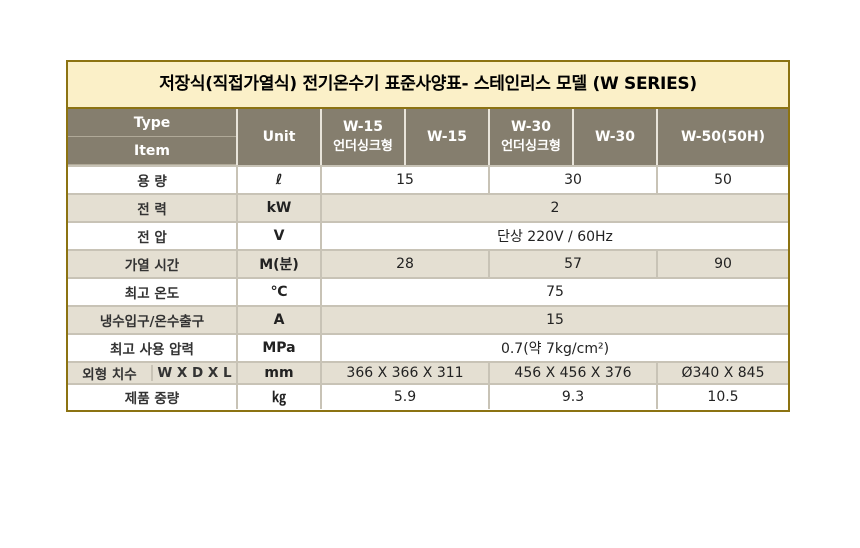  Describe the element at coordinates (152, 207) in the screenshot. I see `label-power: 전 력` at that location.